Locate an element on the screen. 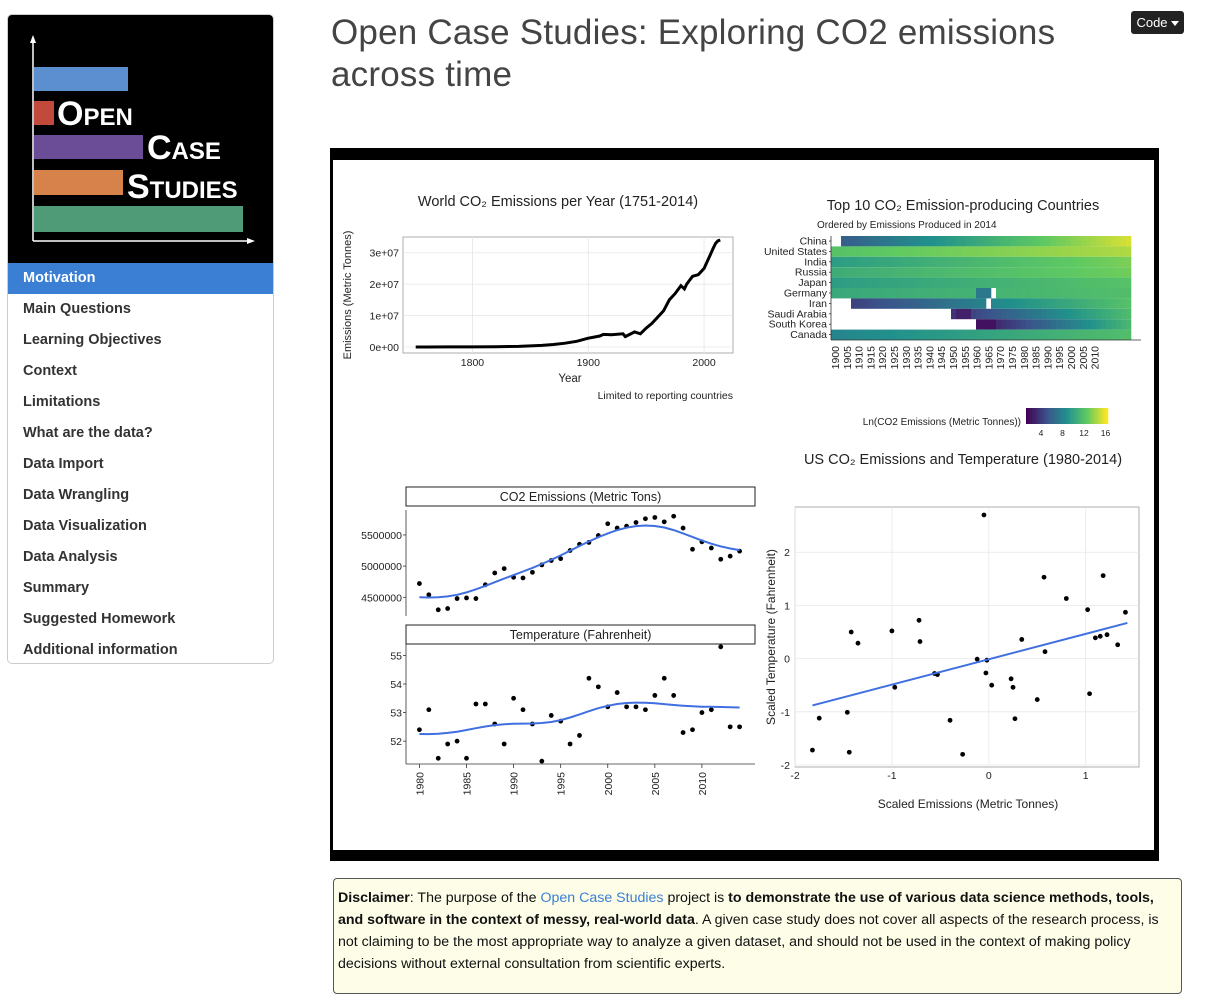  sidebar-item-data-analysis: Data Analysis is located at coordinates (70, 557).